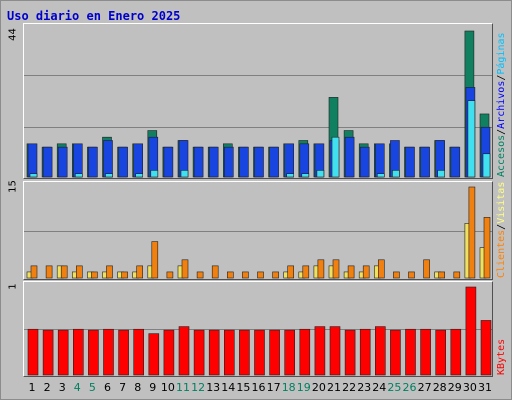 The image size is (512, 400). Describe the element at coordinates (501, 356) in the screenshot. I see `legend-entry: KBytes` at that location.